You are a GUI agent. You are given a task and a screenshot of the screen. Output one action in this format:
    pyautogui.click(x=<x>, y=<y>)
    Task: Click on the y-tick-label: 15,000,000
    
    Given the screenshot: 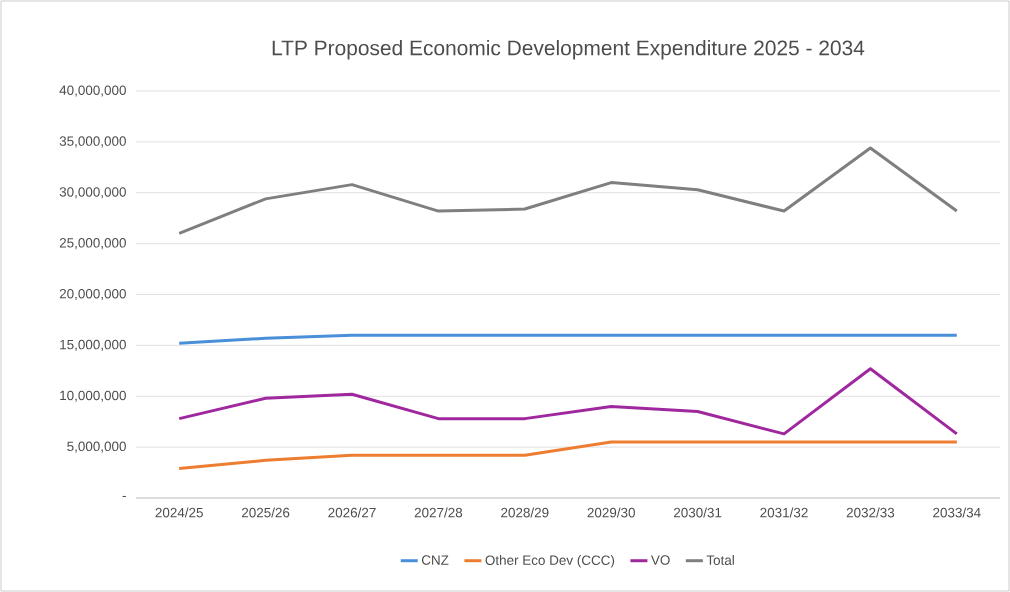 What is the action you would take?
    pyautogui.click(x=93, y=345)
    